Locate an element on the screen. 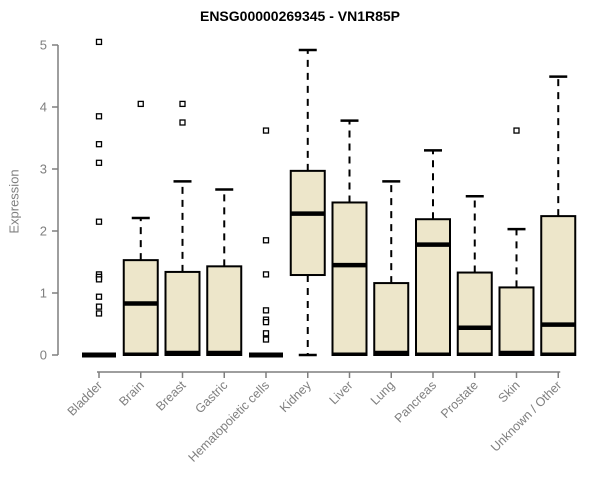 The width and height of the screenshot is (600, 500). x-tick-label-pancreas: Pancreas is located at coordinates (415, 401).